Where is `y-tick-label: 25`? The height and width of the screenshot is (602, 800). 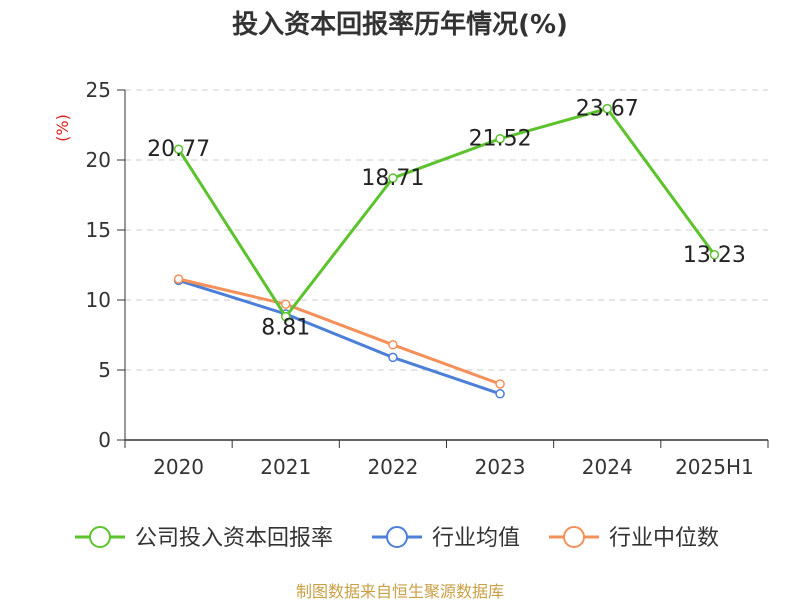
y-tick-label: 25 is located at coordinates (98, 90).